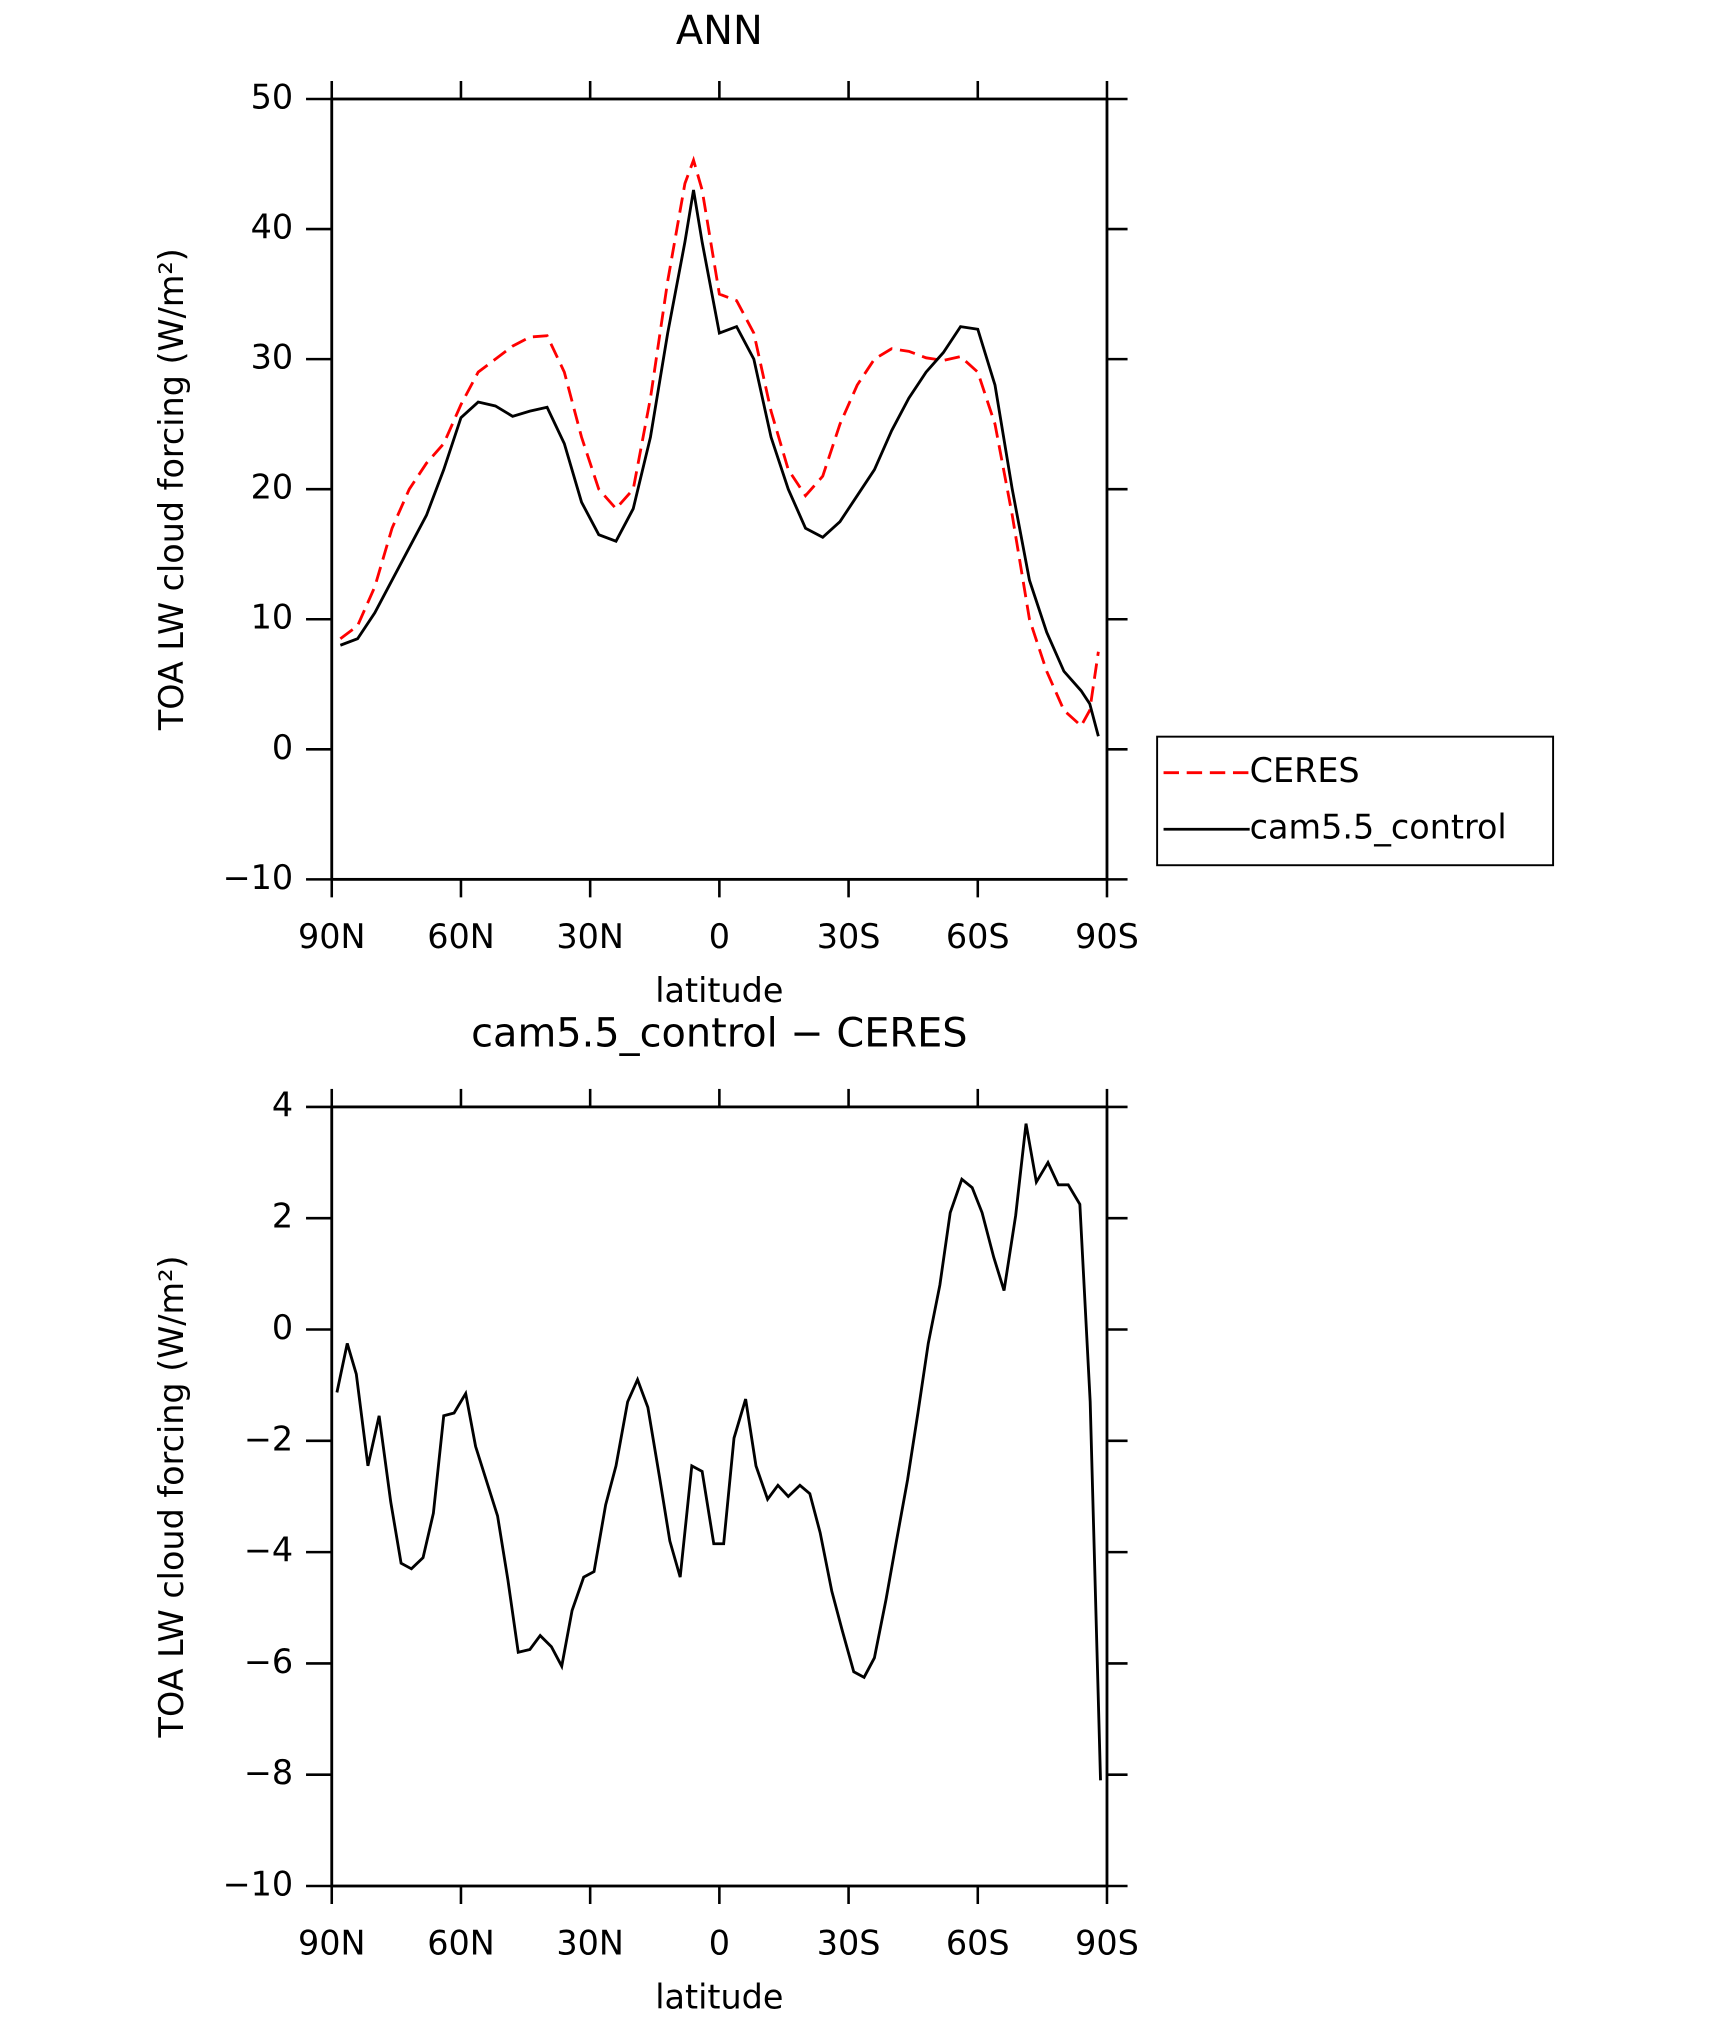 The image size is (1710, 2021). I want to click on legend: CERES cam5.5_control, so click(1355, 801).